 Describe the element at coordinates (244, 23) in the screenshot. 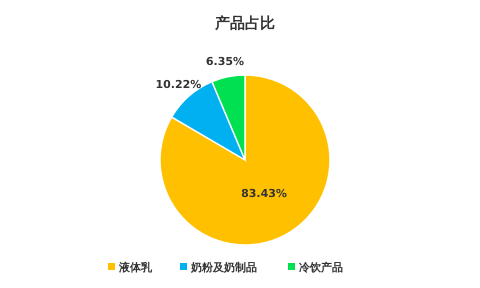

I see `chart-title: 产品占比` at that location.